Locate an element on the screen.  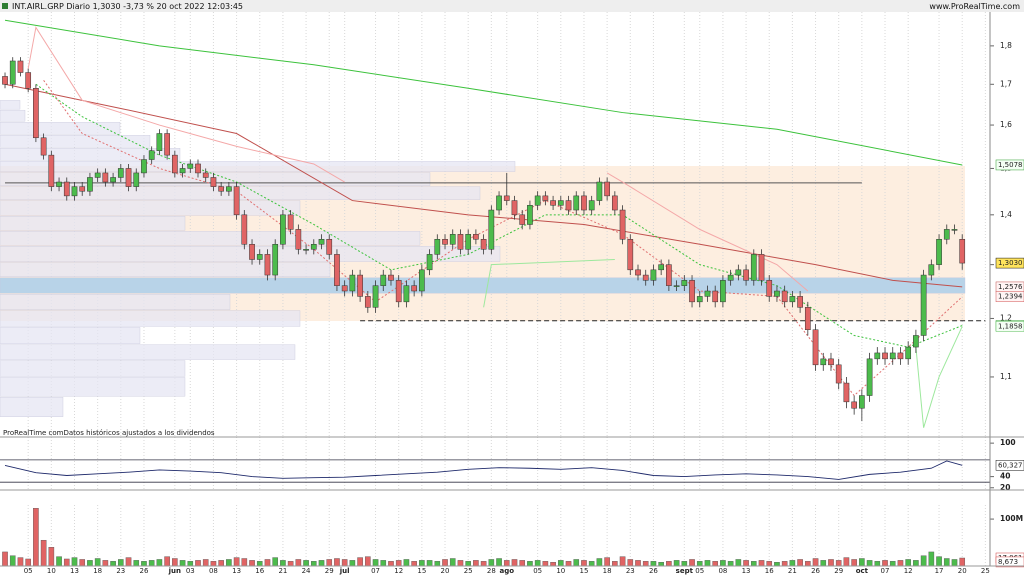
y-tick-label: 20 is located at coordinates (1005, 487).